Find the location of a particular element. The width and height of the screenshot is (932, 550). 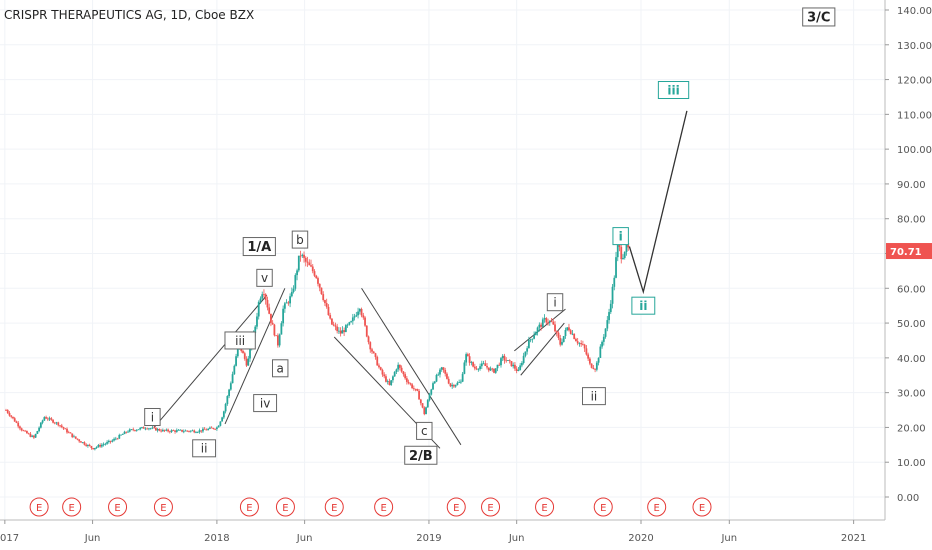

wave-label-v: v is located at coordinates (264, 277).